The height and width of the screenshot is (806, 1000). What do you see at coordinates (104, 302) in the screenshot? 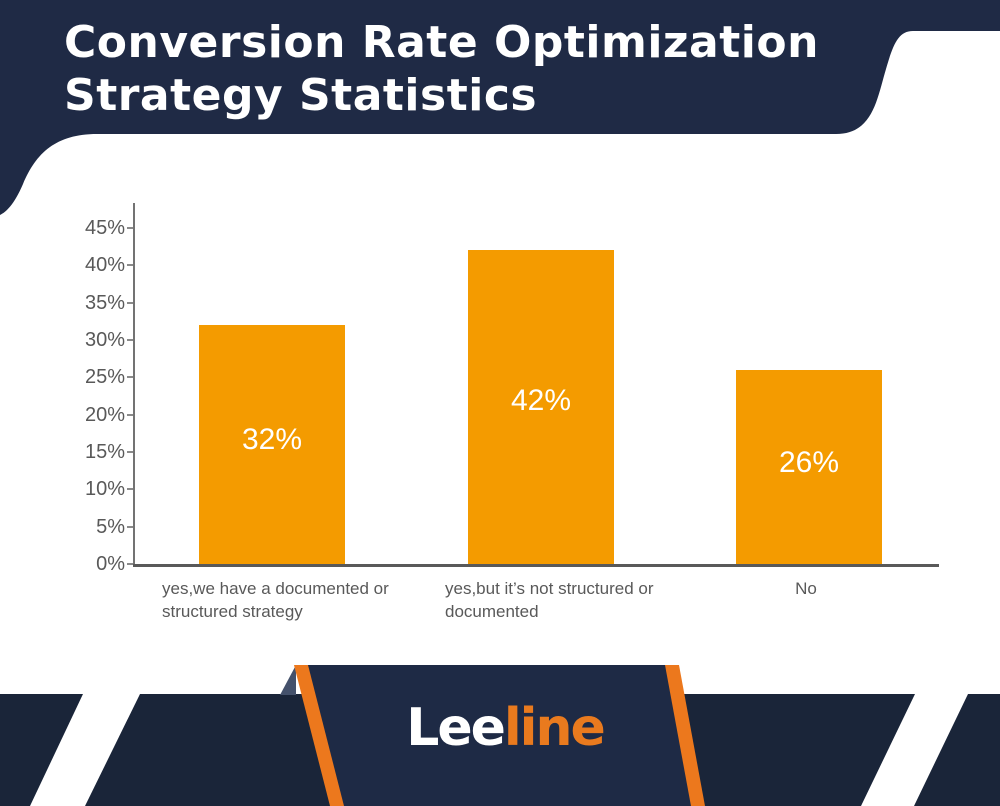
I see `y-tick-label: 35%` at bounding box center [104, 302].